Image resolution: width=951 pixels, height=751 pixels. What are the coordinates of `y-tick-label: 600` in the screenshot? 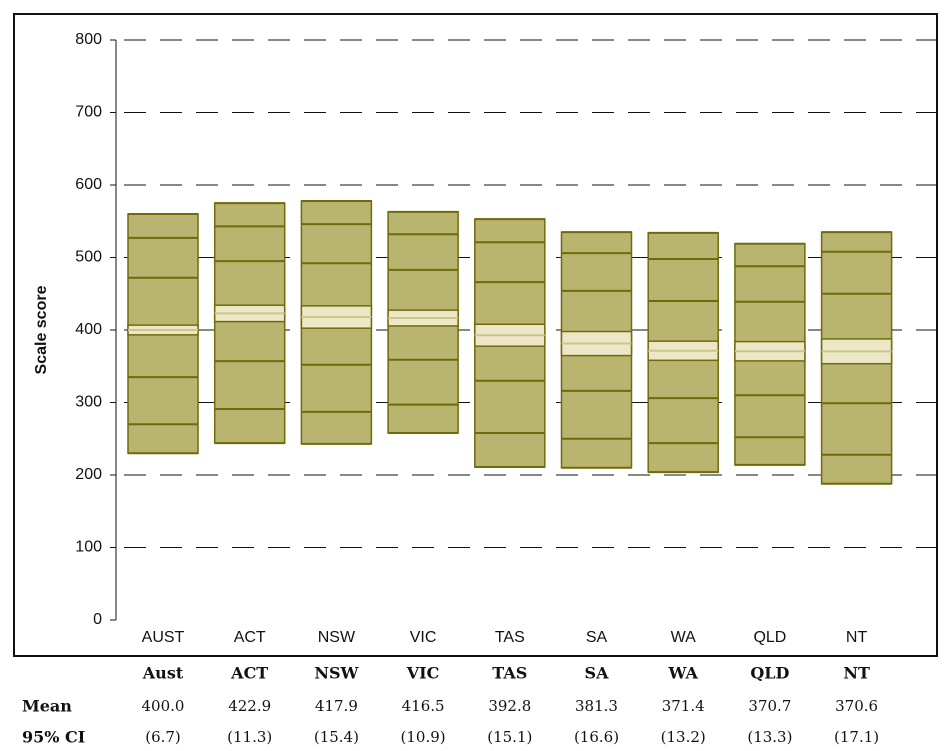 It's located at (88, 184).